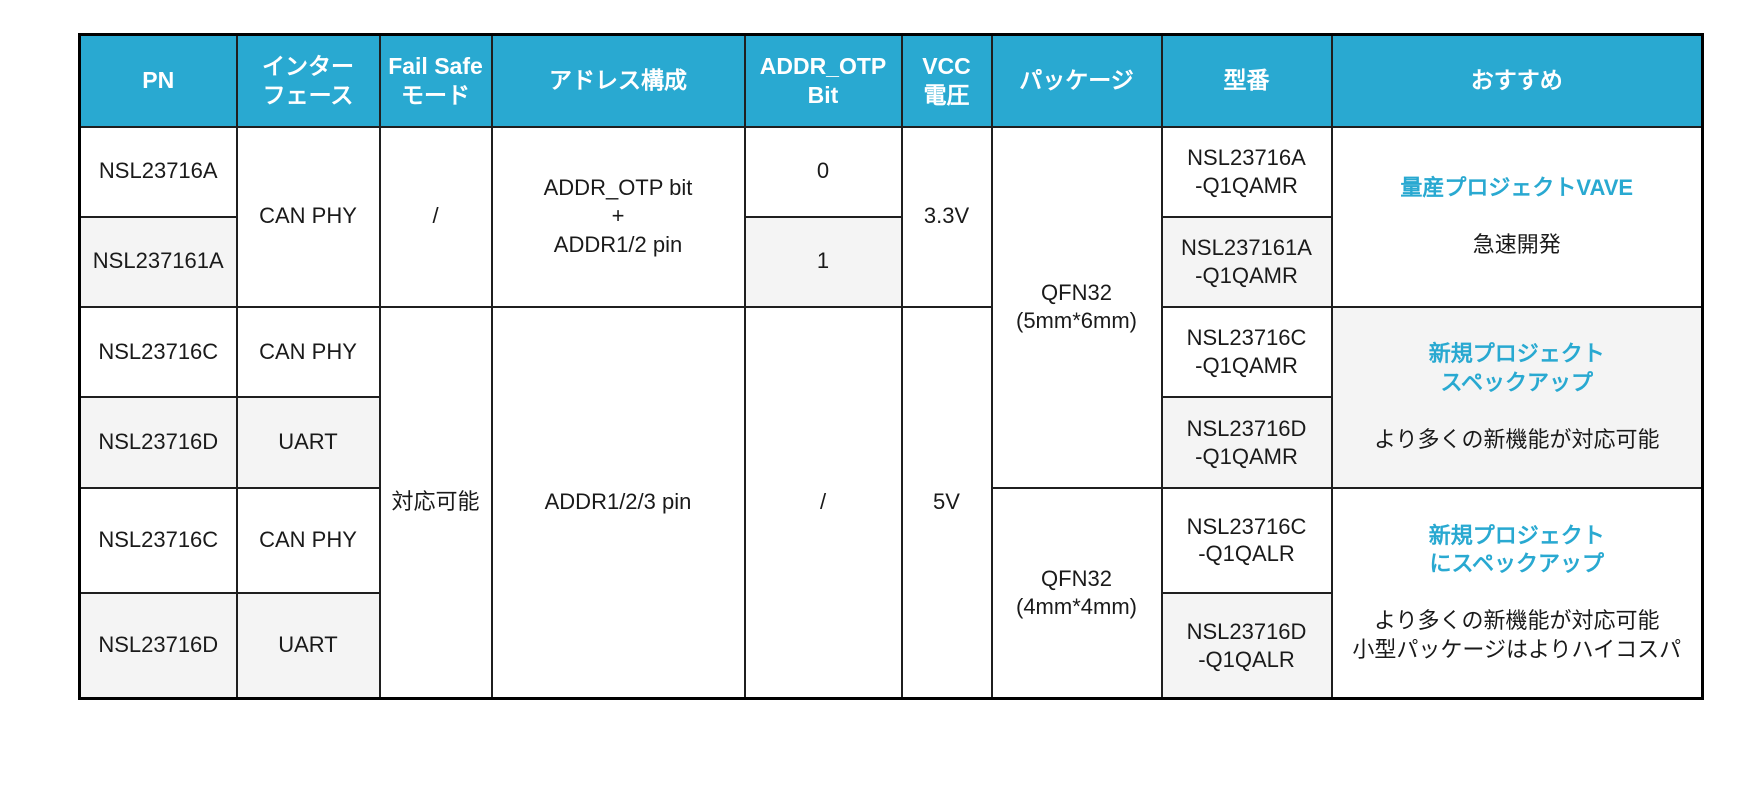 This screenshot has height=799, width=1754. What do you see at coordinates (823, 502) in the screenshot?
I see `cell-addr-otp-bit-group2: /` at bounding box center [823, 502].